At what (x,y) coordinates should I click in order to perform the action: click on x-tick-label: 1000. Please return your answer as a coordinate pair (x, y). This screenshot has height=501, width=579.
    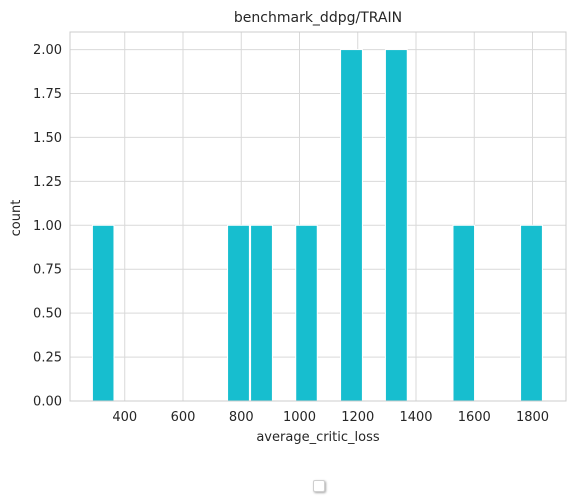
    Looking at the image, I should click on (299, 417).